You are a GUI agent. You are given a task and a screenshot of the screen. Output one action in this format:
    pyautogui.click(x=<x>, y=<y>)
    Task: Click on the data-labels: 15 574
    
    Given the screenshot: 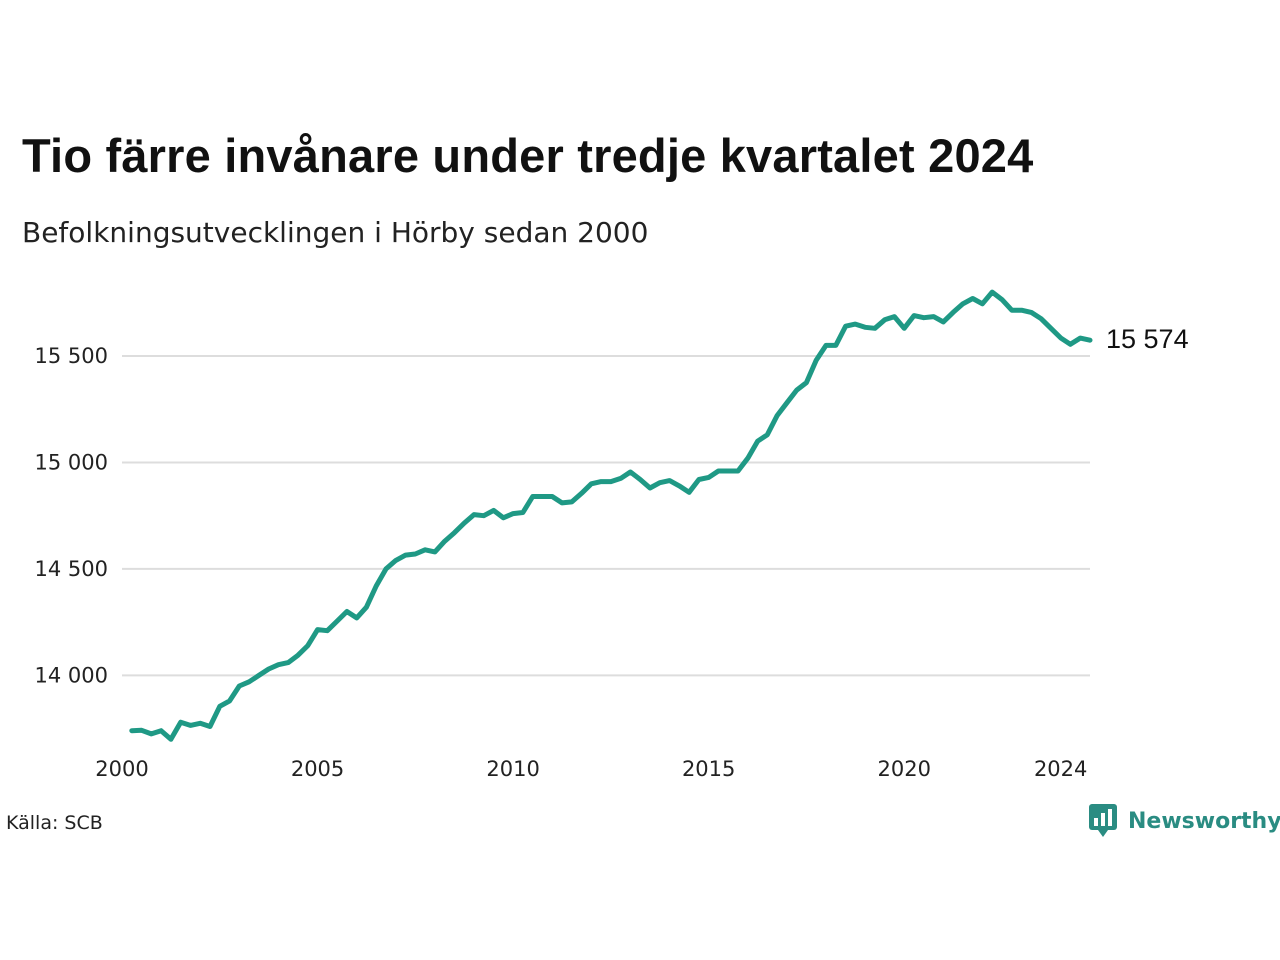 What is the action you would take?
    pyautogui.click(x=1147, y=339)
    